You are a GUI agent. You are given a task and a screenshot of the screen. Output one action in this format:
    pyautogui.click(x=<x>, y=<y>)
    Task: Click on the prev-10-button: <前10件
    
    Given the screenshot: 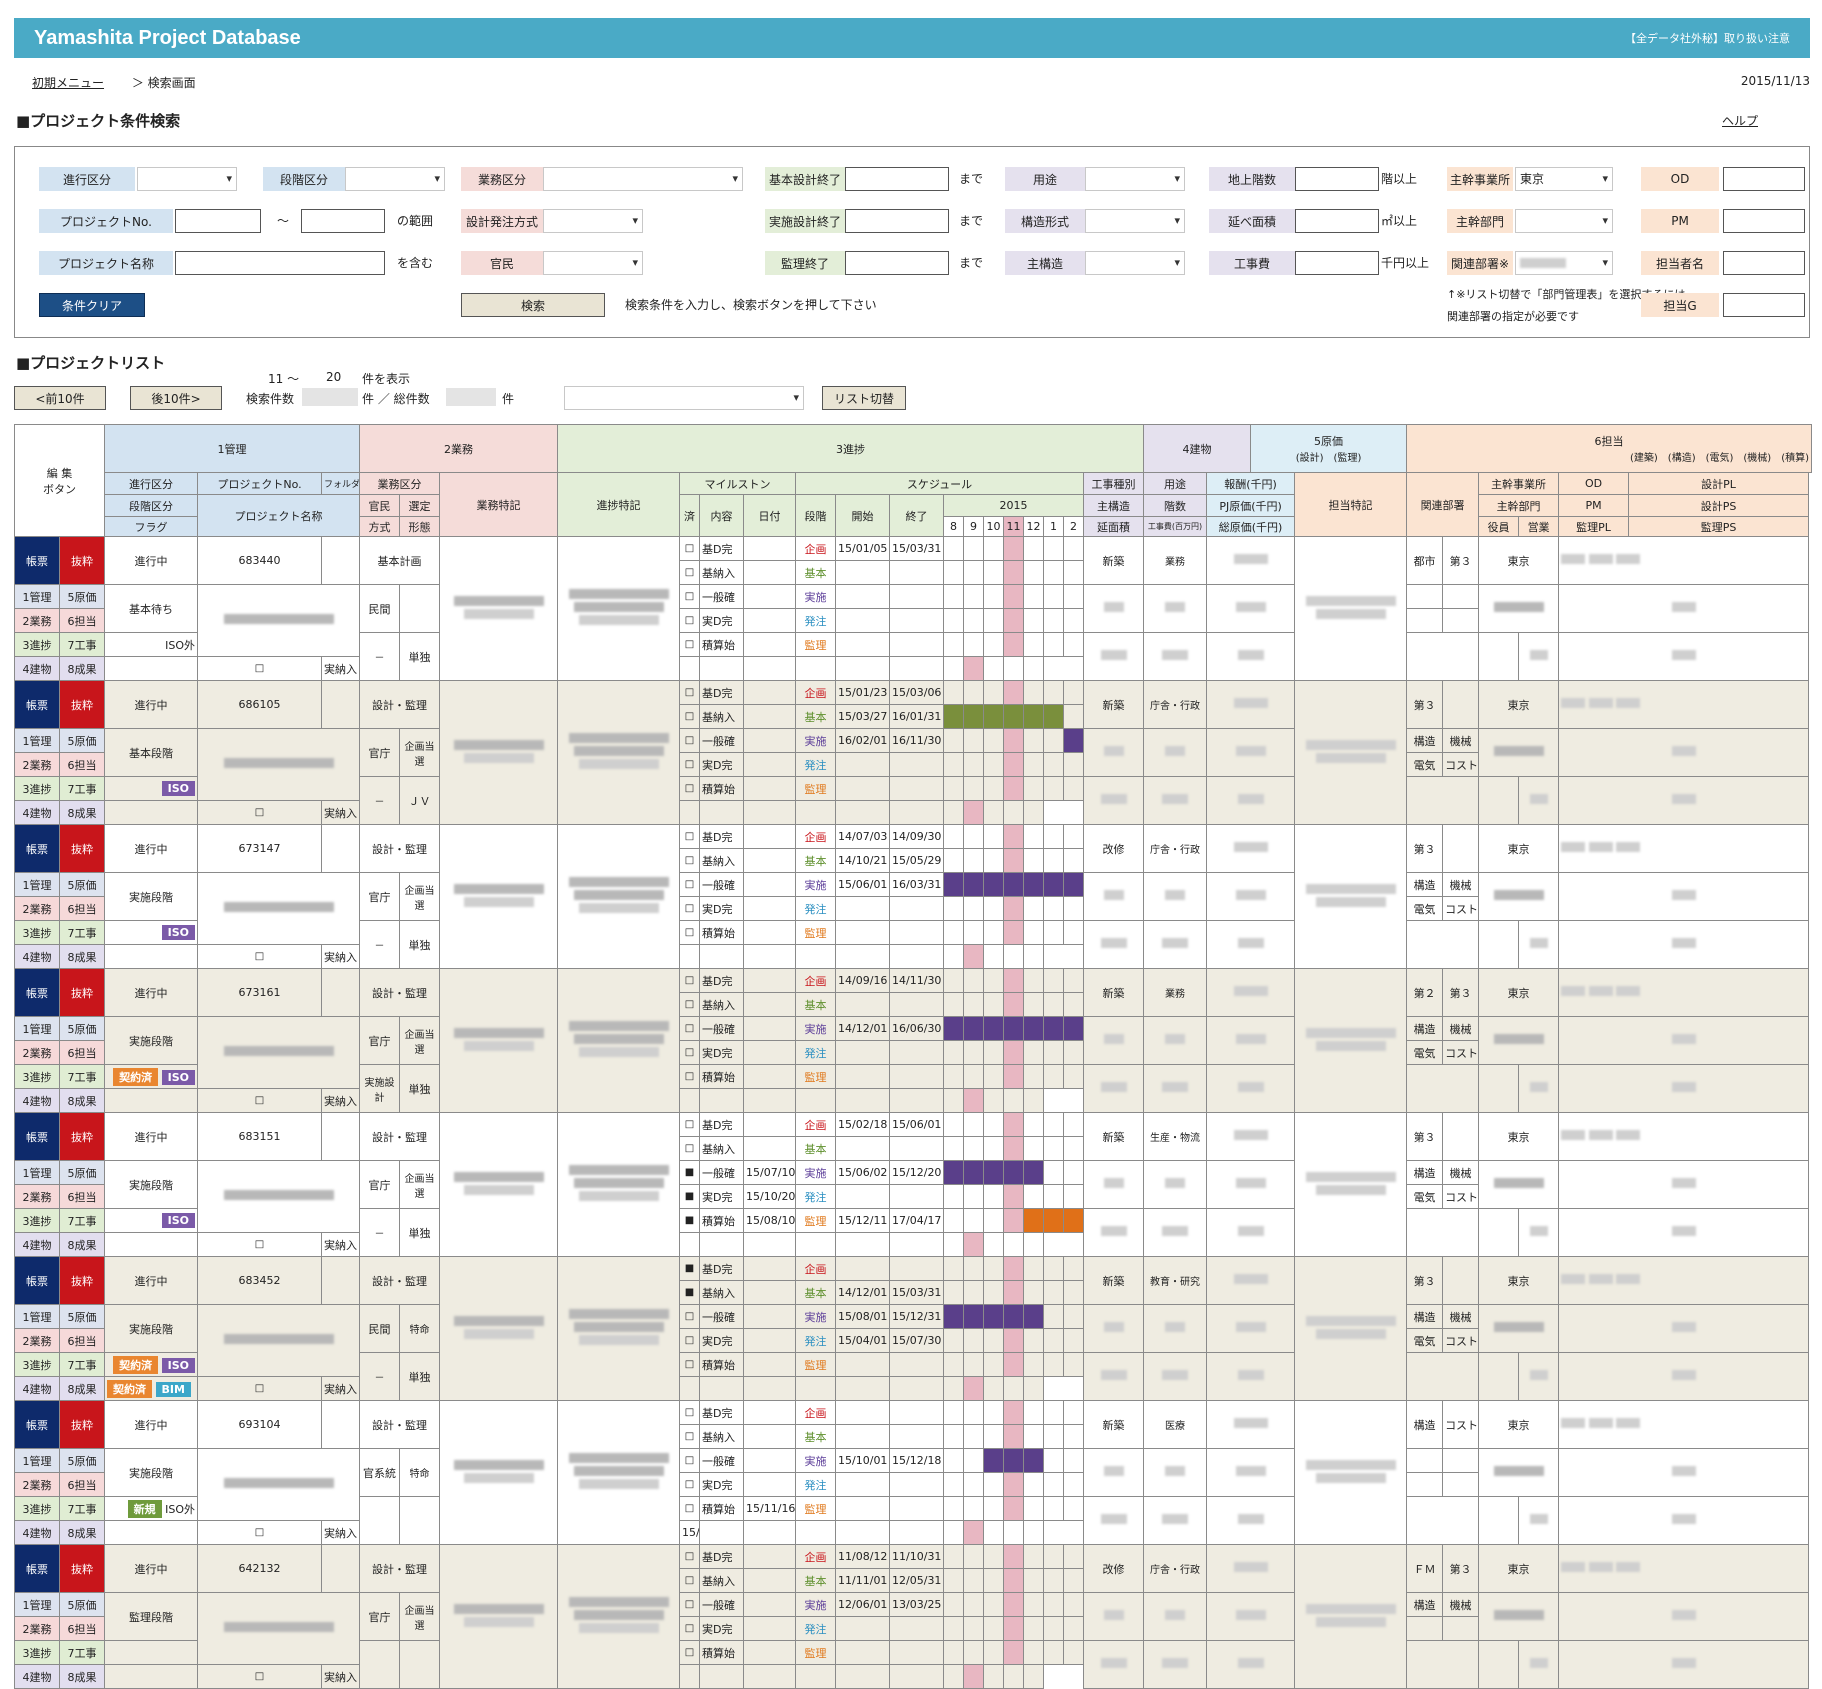 What is the action you would take?
    pyautogui.click(x=60, y=398)
    